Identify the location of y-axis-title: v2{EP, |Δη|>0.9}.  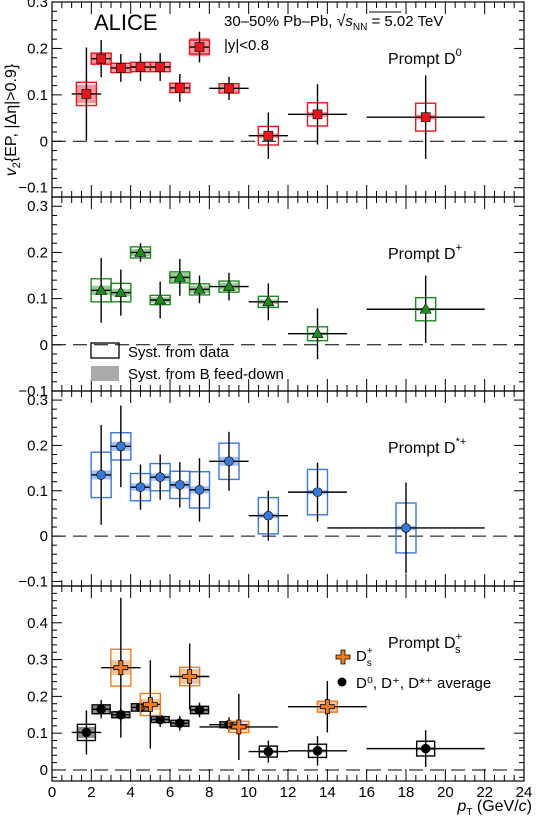
(13, 119).